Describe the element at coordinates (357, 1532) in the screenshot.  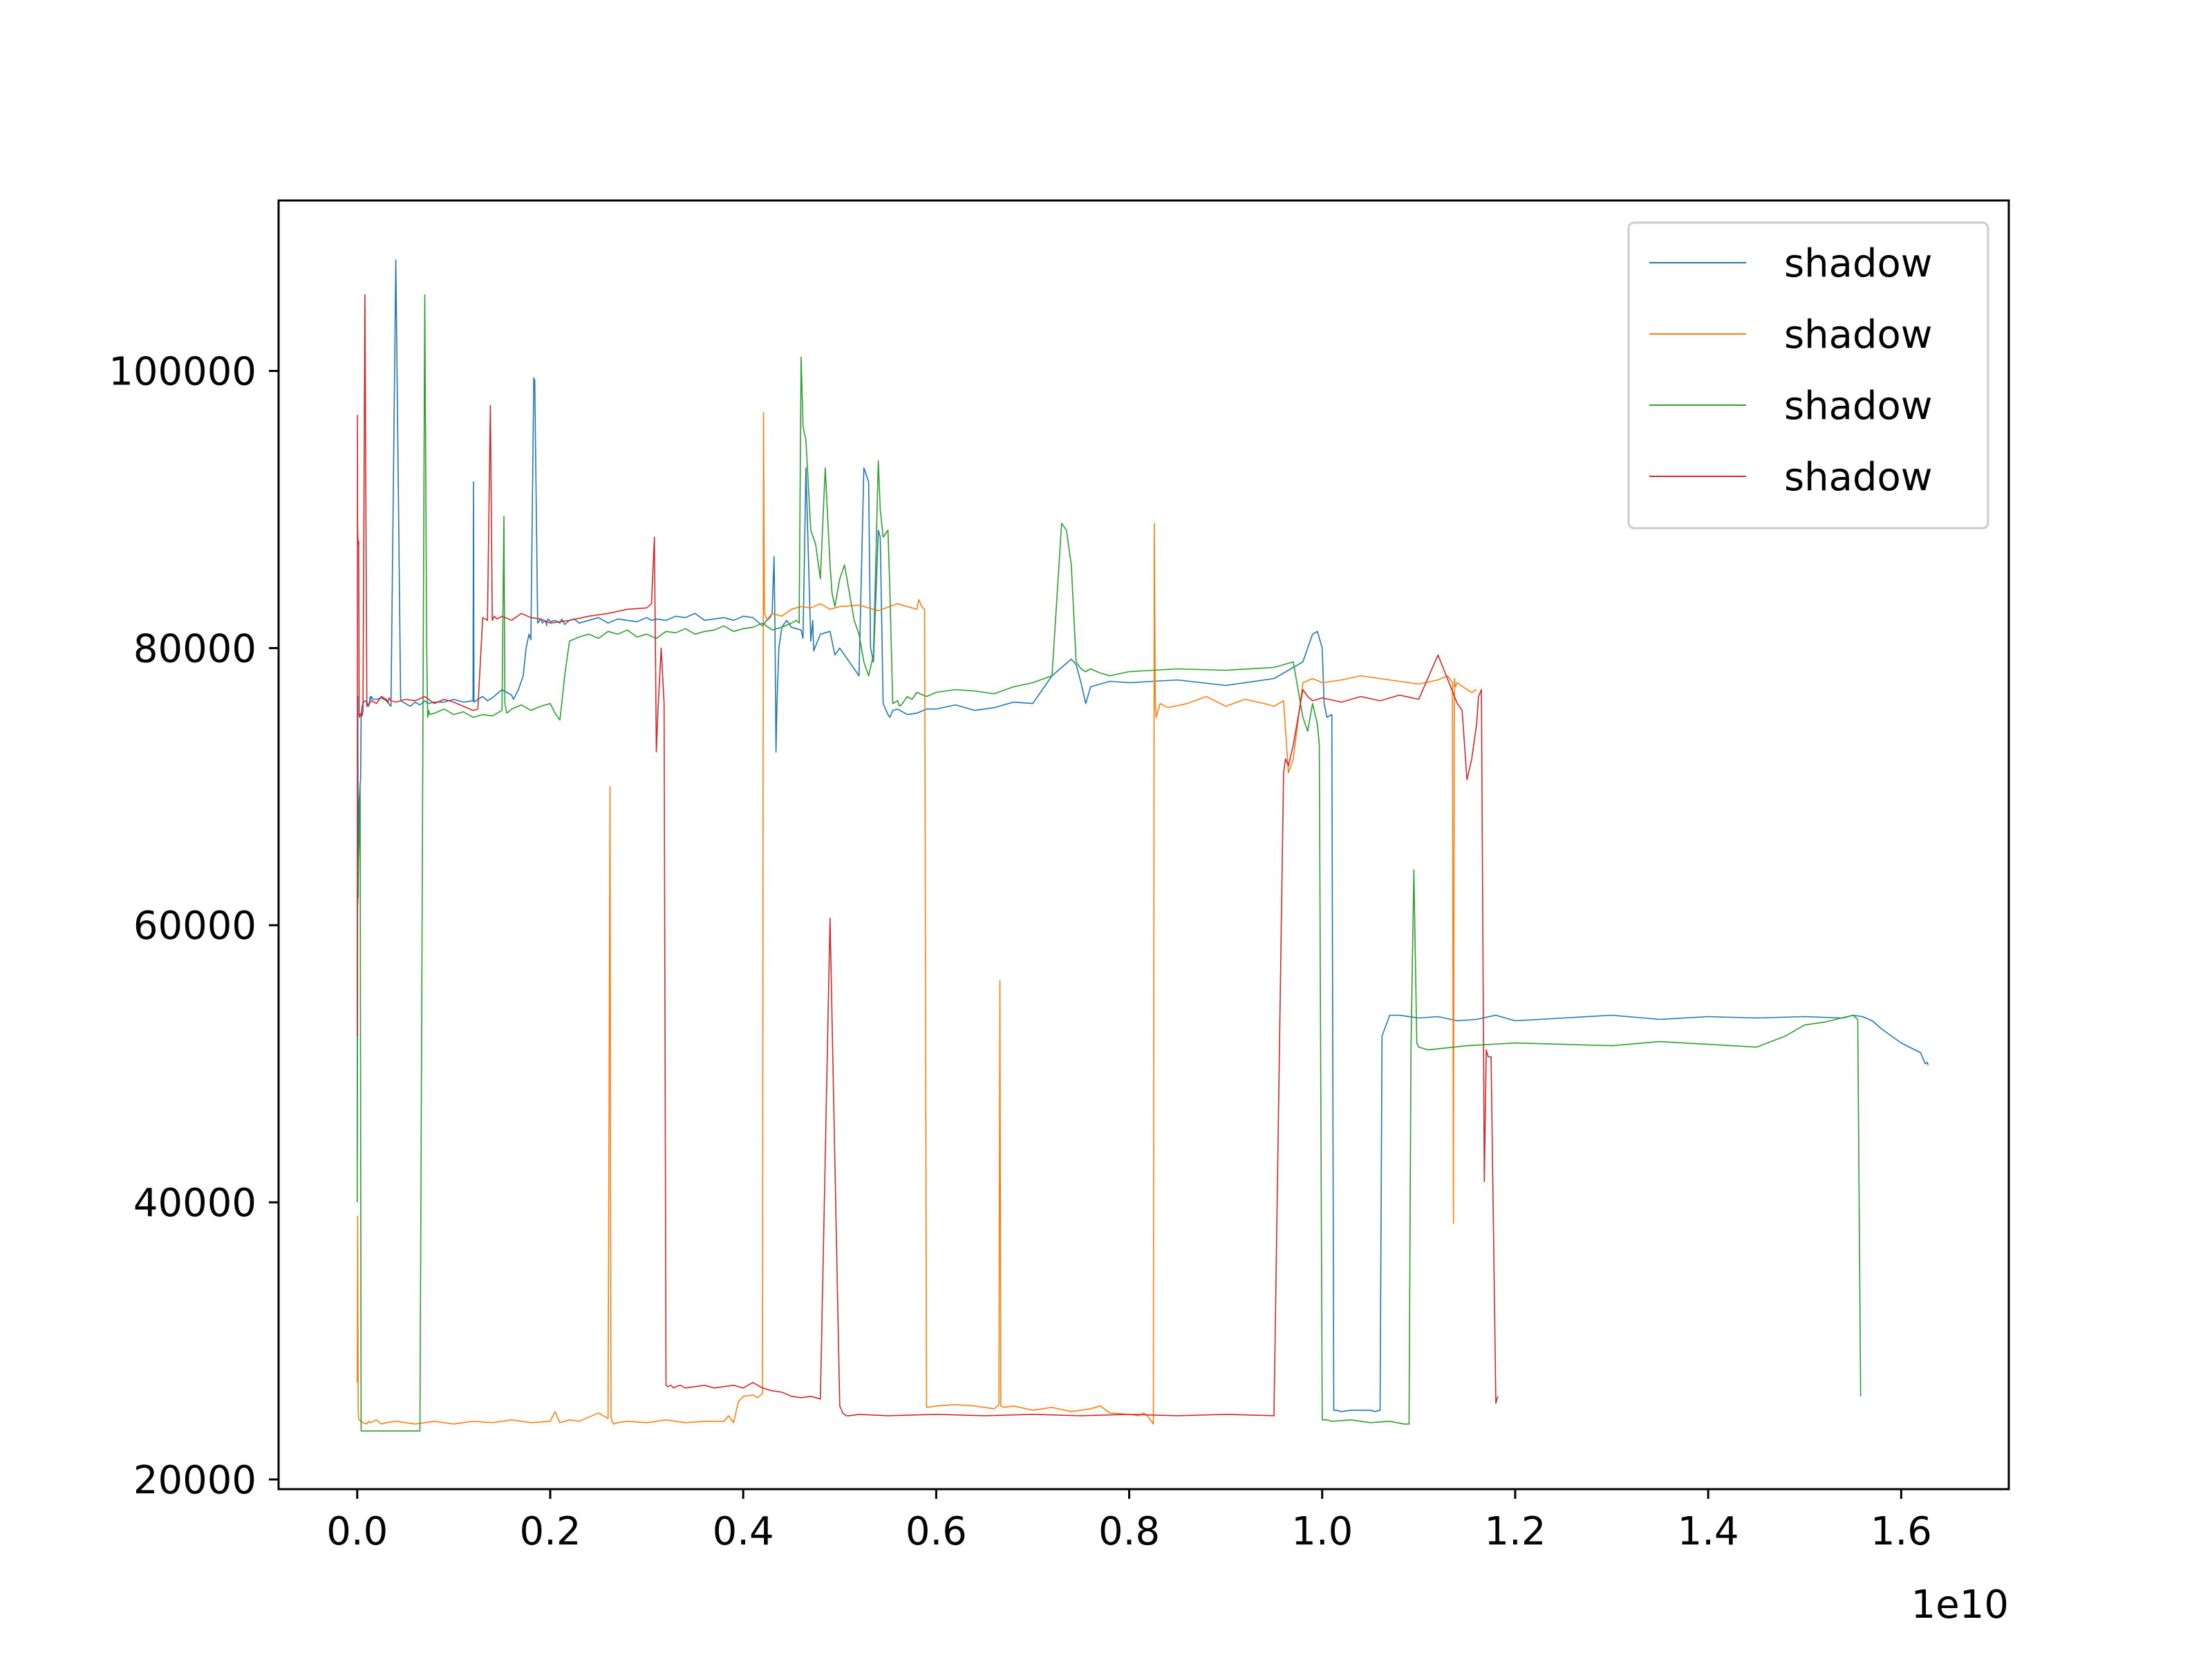
I see `x-tick-label: 0.0` at that location.